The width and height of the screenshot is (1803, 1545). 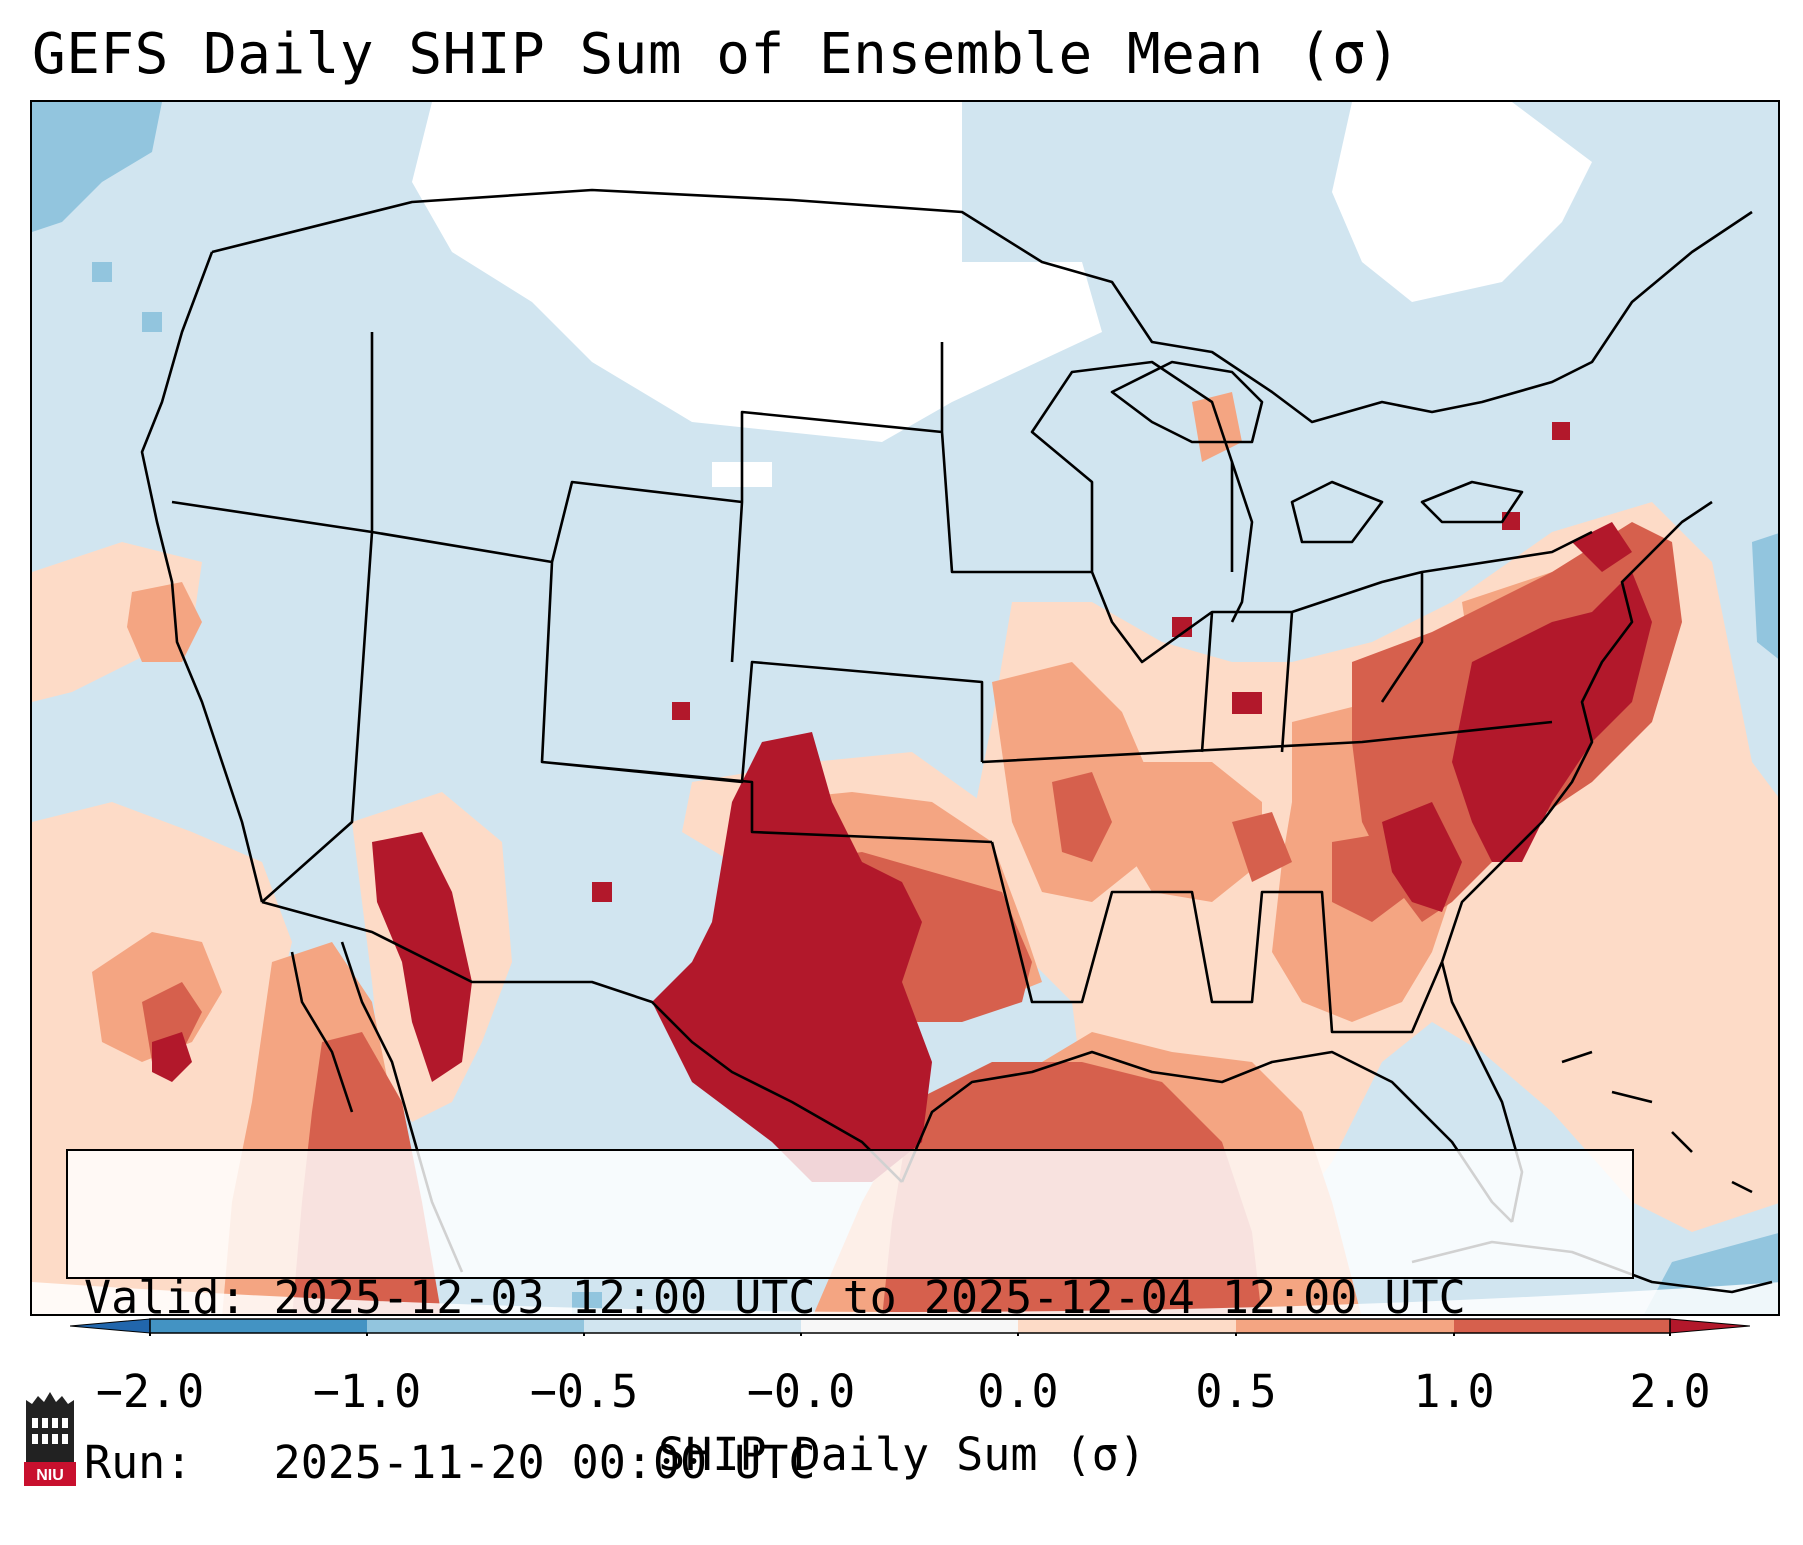 I want to click on gulf-coast, so click(x=1206, y=1136).